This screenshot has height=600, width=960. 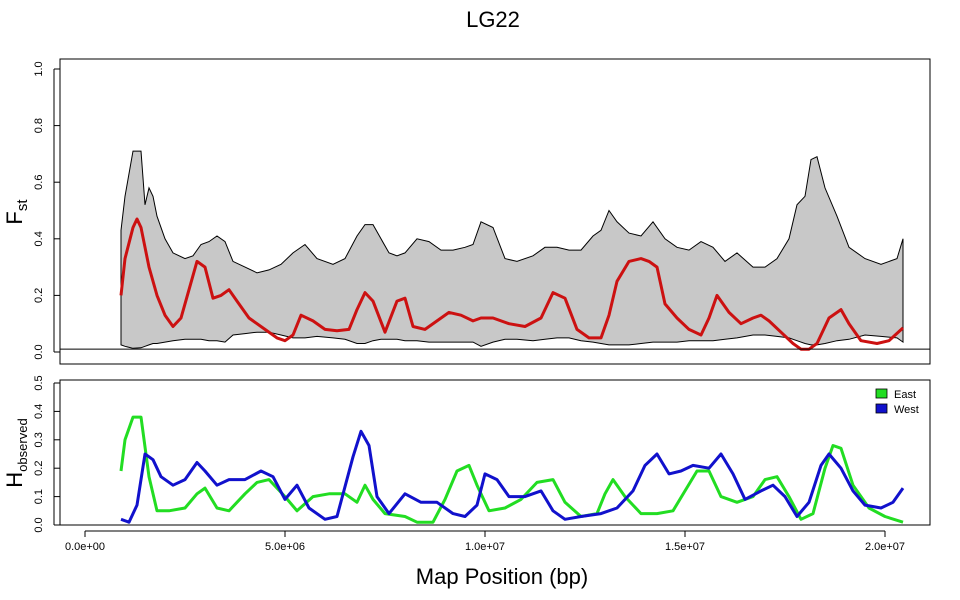 What do you see at coordinates (39, 238) in the screenshot?
I see `fst-y-tick-label: 0.4` at bounding box center [39, 238].